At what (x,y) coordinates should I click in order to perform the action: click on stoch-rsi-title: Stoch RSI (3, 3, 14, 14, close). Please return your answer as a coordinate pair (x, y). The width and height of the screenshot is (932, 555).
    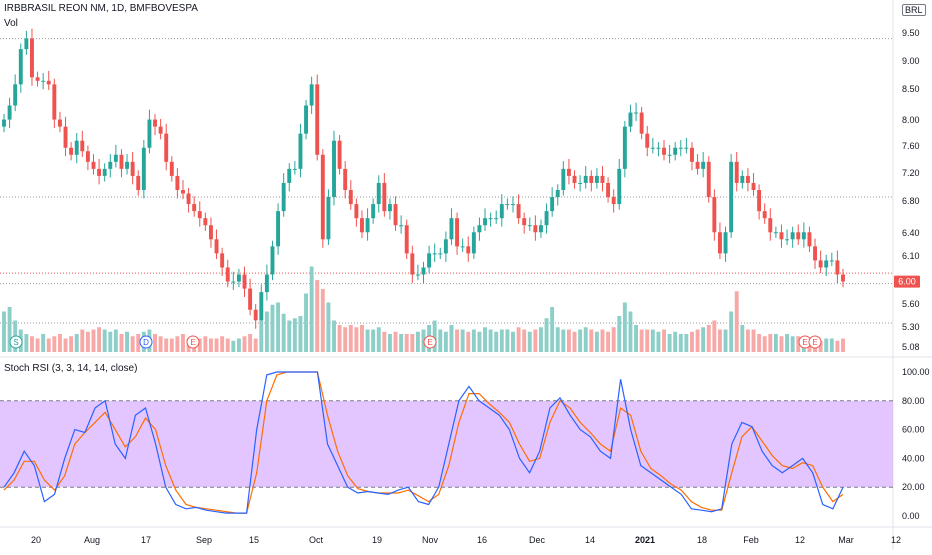
    Looking at the image, I should click on (71, 368).